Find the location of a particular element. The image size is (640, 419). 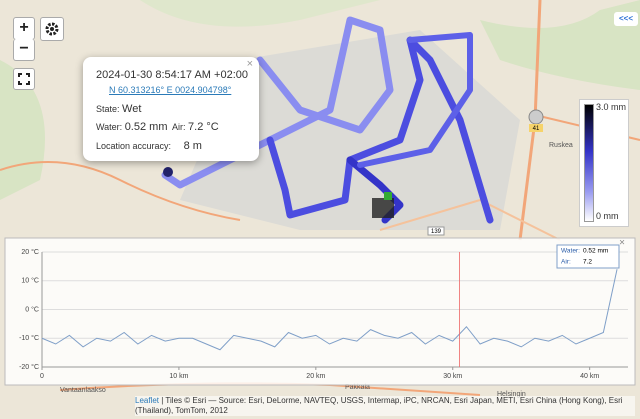

zoom-out: − is located at coordinates (24, 50).